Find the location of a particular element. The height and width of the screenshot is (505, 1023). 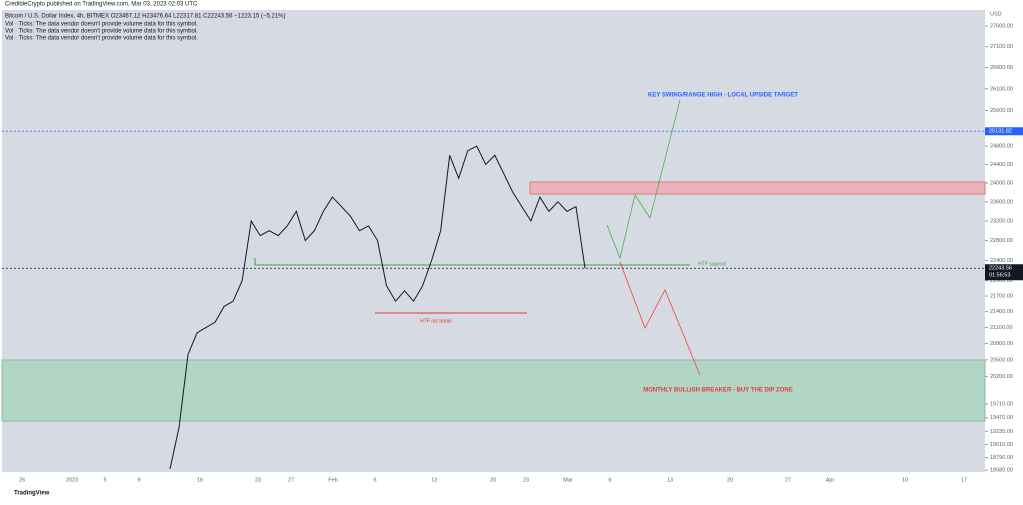

x-tick-label: 5 is located at coordinates (104, 480).